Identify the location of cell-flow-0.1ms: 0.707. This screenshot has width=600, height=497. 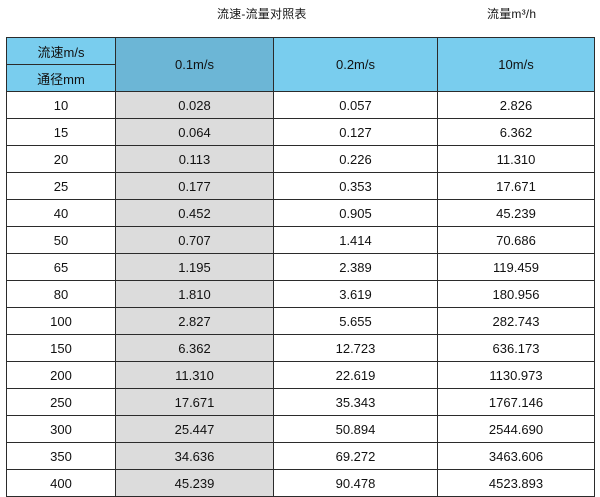
(194, 240).